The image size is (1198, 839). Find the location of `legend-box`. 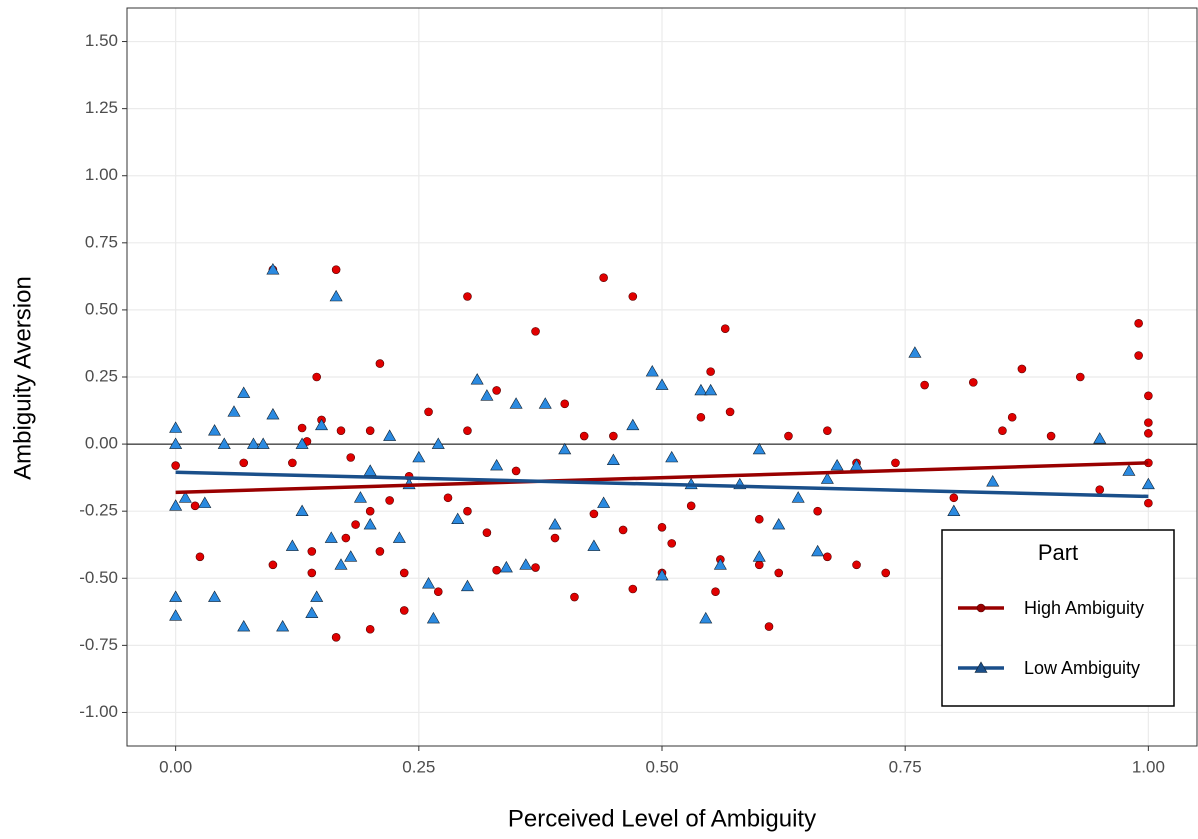

legend-box is located at coordinates (1058, 618).